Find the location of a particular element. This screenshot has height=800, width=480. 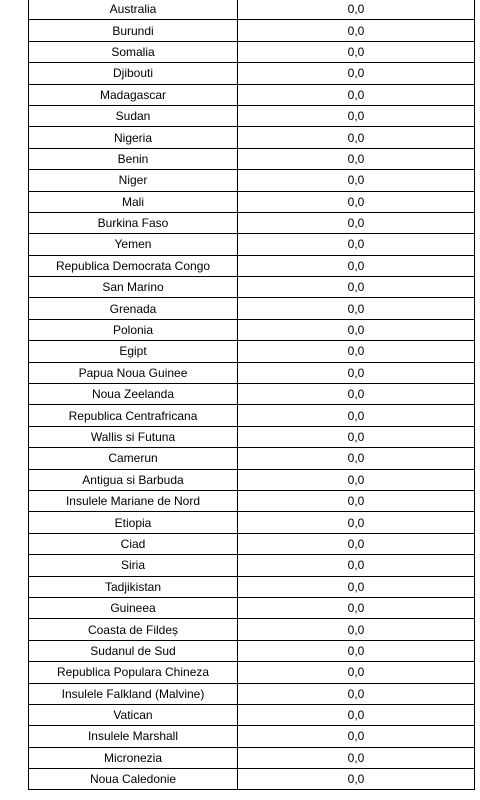

table-row: San Marino 0,0 is located at coordinates (251, 287).